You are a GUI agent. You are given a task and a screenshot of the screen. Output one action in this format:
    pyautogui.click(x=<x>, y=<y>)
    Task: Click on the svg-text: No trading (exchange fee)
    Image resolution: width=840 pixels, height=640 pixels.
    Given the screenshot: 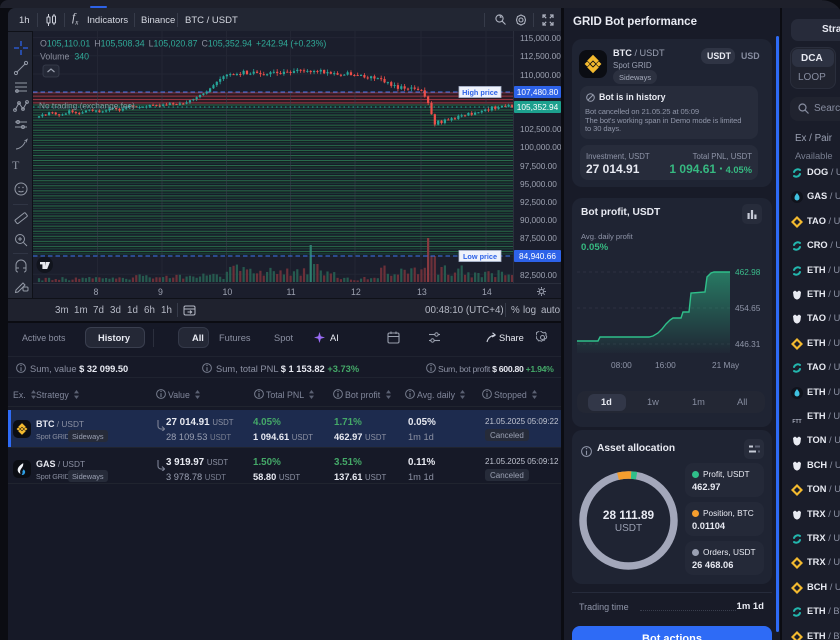 What is the action you would take?
    pyautogui.click(x=87, y=106)
    